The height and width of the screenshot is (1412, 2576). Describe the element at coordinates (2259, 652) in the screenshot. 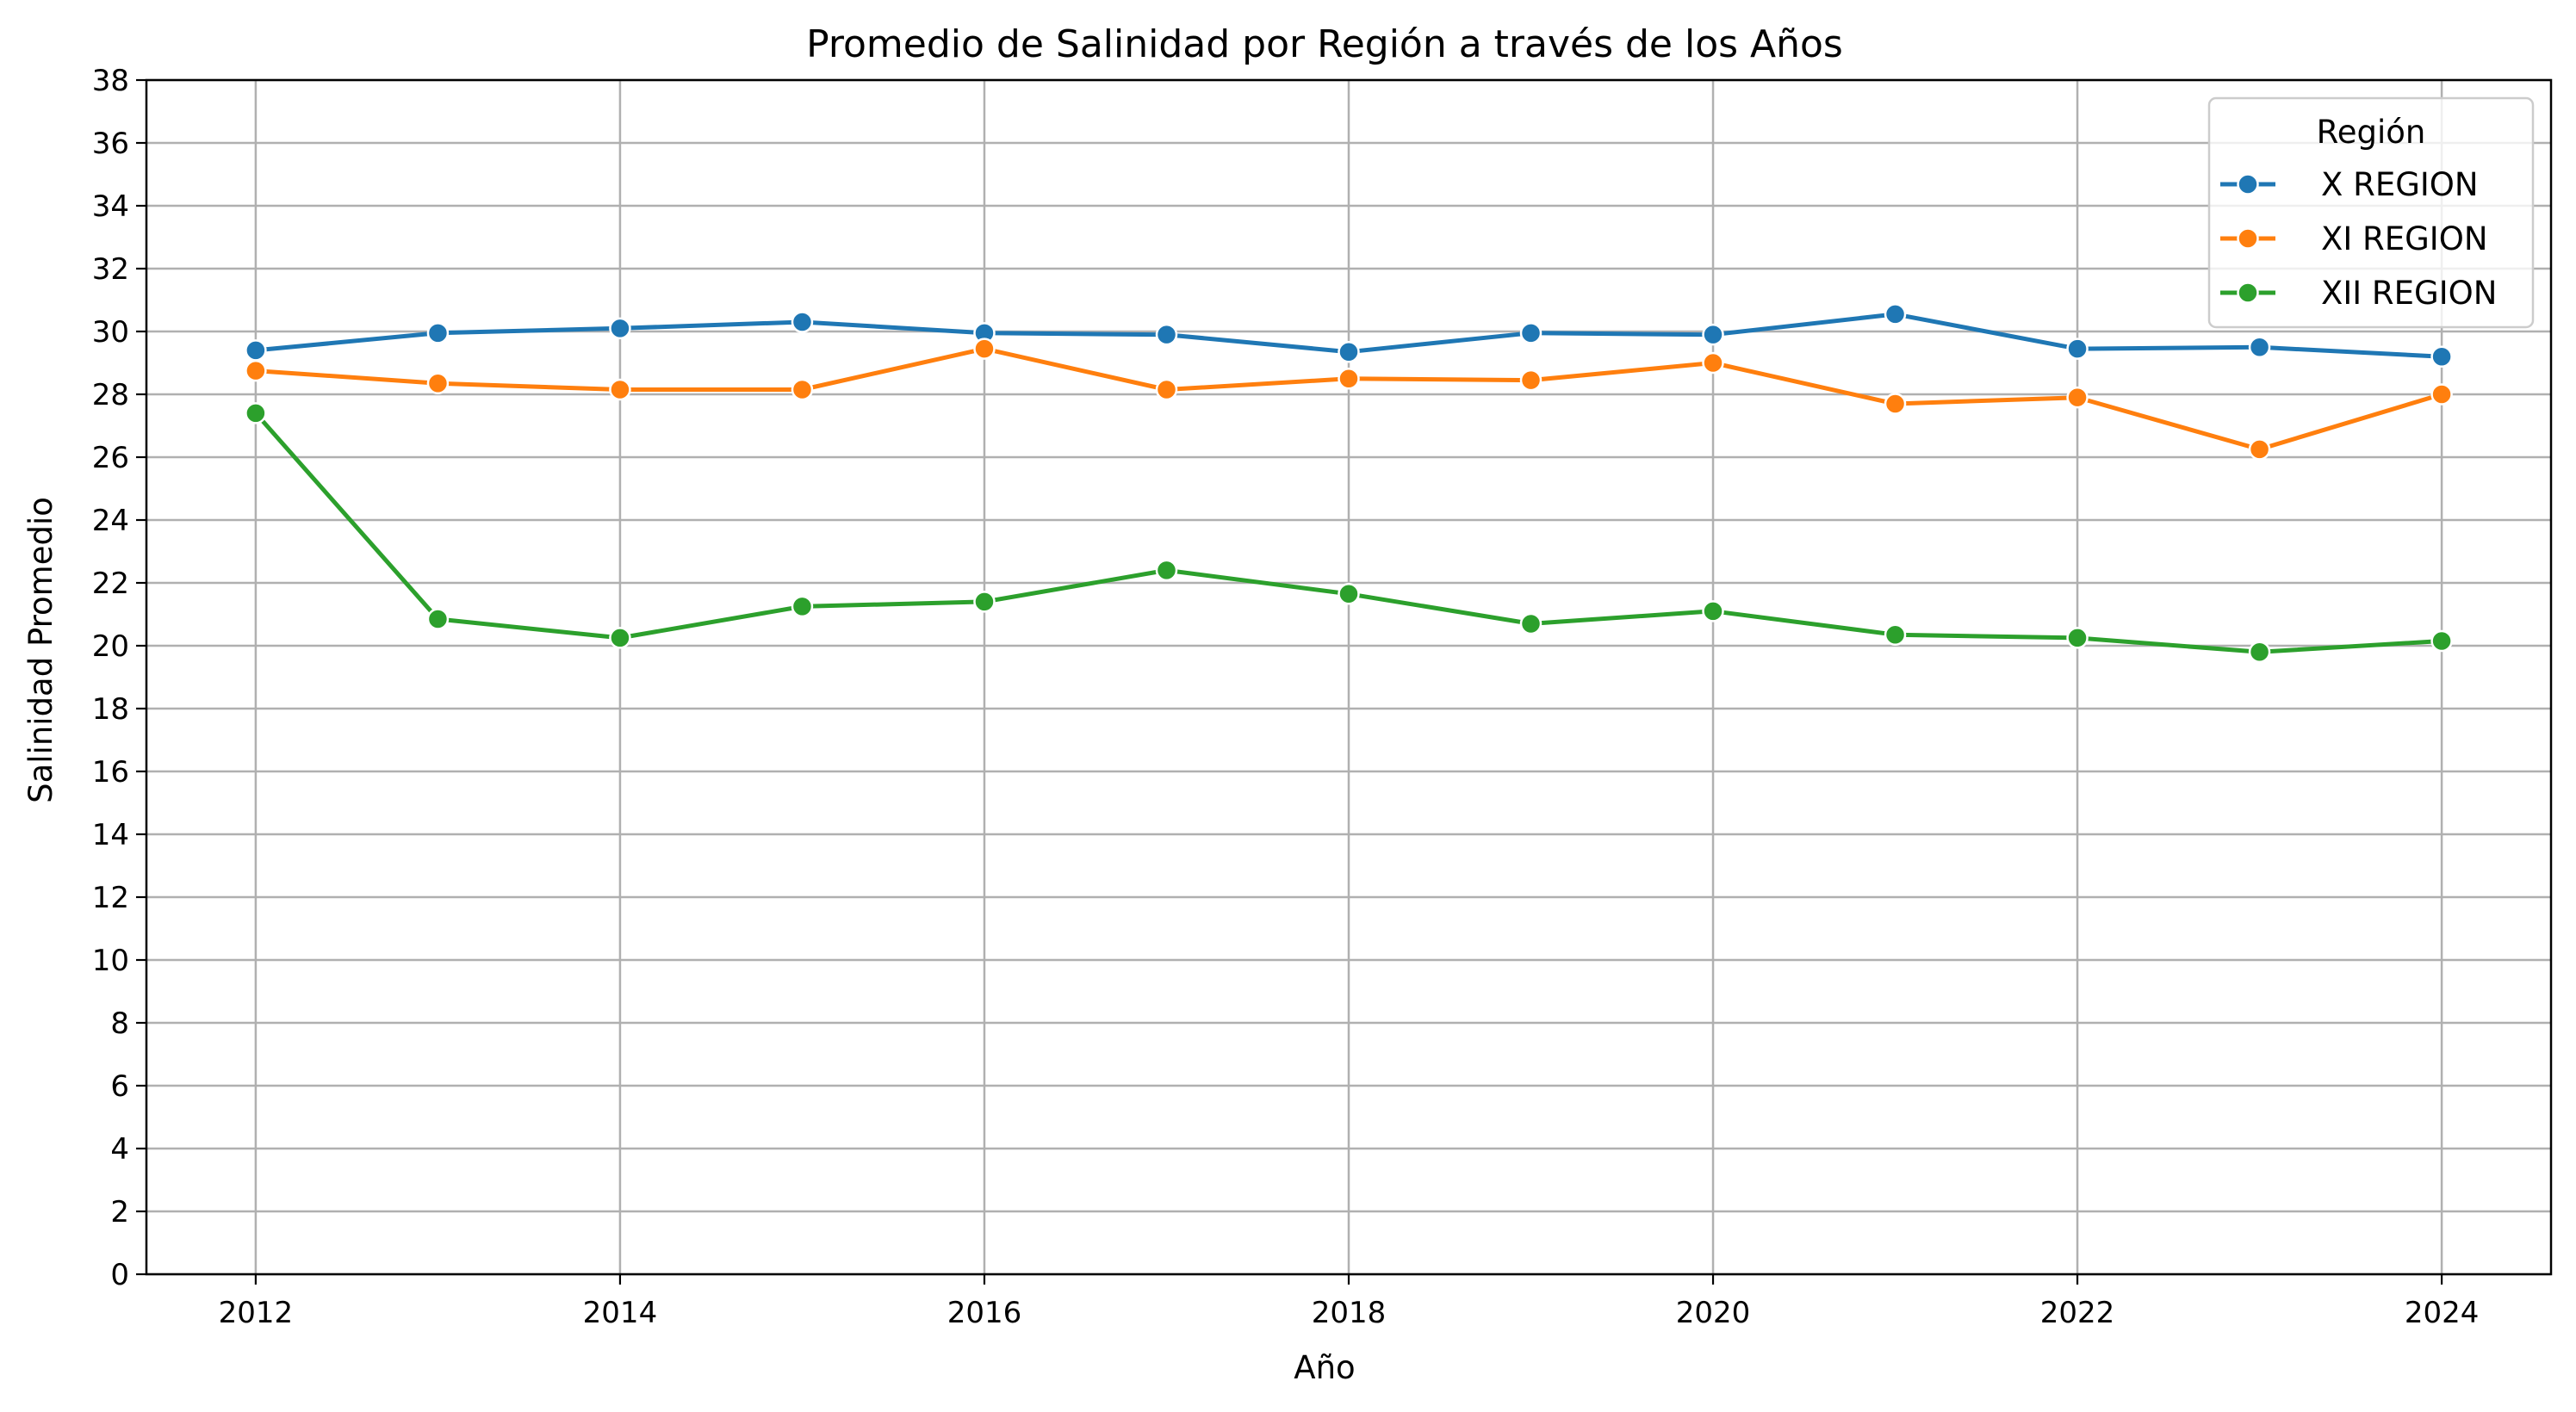

I see `data-point-3-2023` at that location.